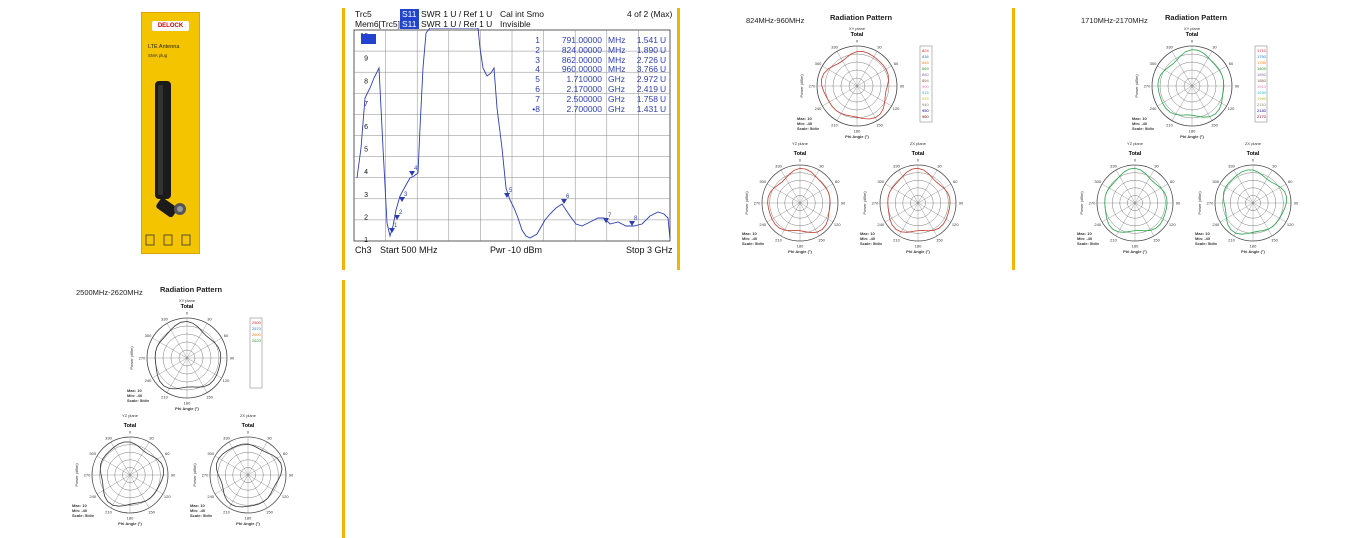 The height and width of the screenshot is (538, 1348). Describe the element at coordinates (1215, 181) in the screenshot. I see `angle-tick: 300` at that location.